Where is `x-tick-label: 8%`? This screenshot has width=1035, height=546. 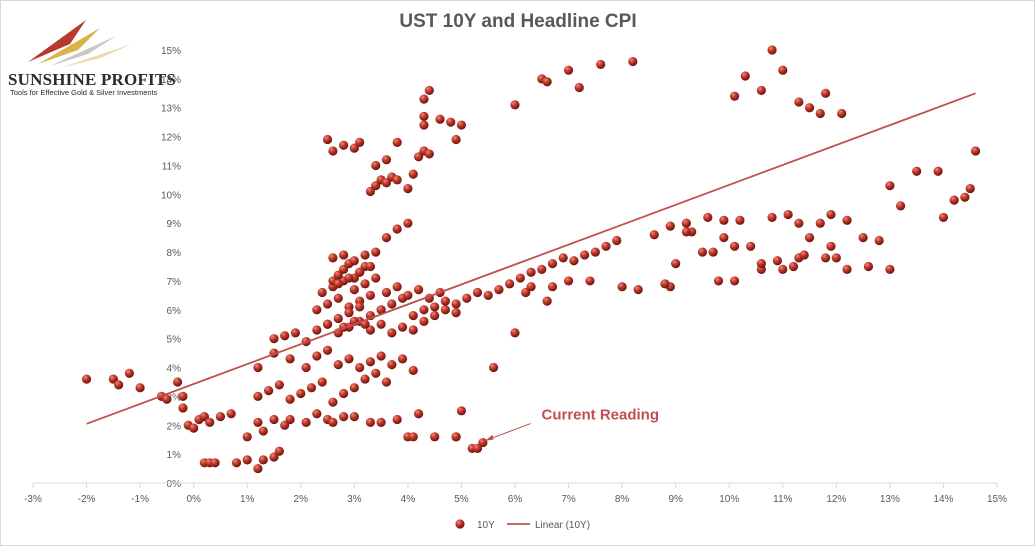
x-tick-label: 8% is located at coordinates (622, 499).